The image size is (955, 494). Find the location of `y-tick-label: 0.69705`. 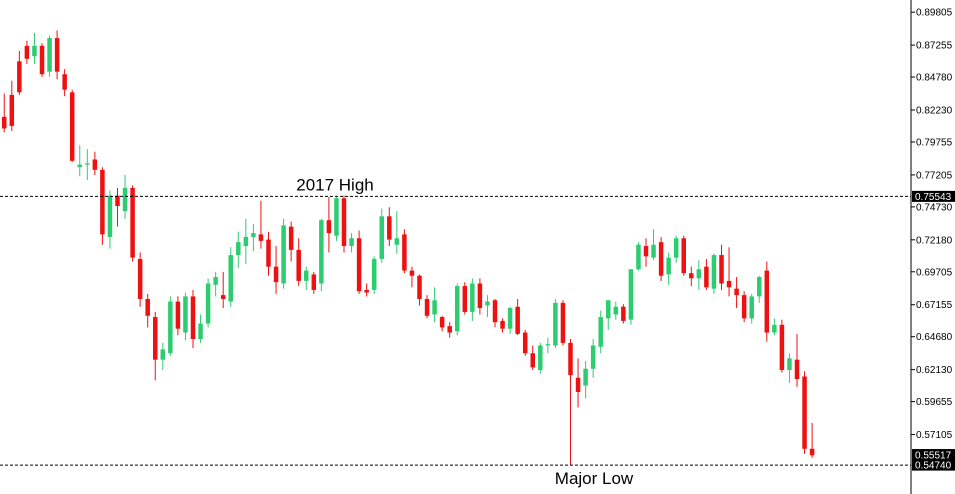

y-tick-label: 0.69705 is located at coordinates (934, 272).